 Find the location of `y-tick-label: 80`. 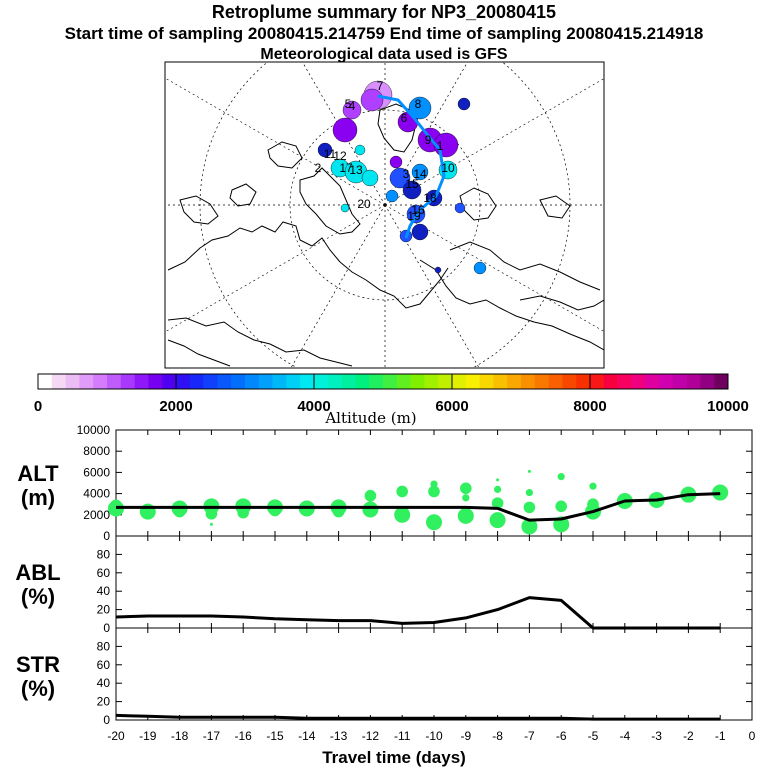

y-tick-label: 80 is located at coordinates (104, 646).